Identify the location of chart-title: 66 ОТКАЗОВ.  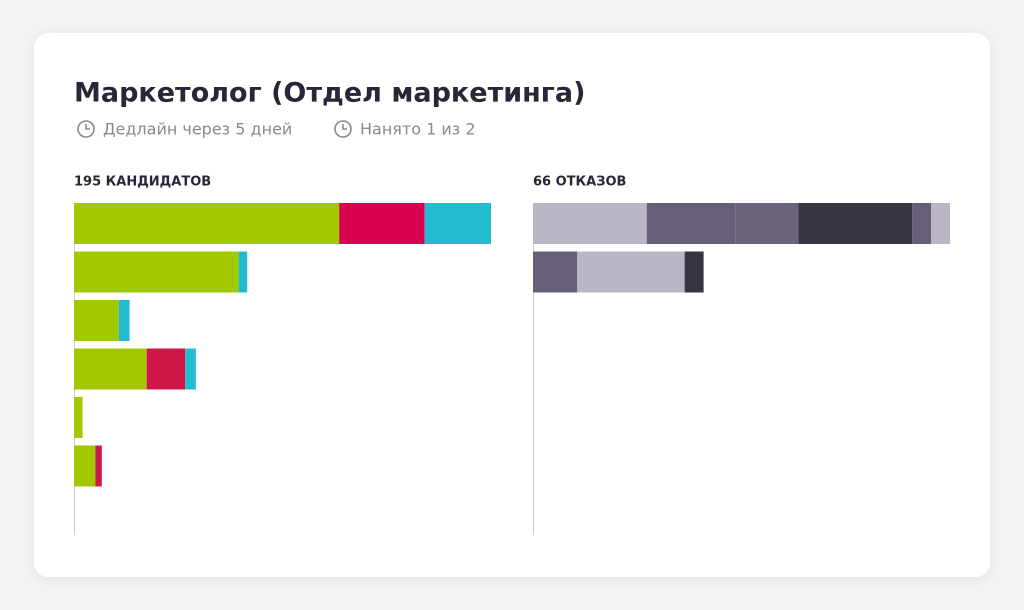
(579, 182).